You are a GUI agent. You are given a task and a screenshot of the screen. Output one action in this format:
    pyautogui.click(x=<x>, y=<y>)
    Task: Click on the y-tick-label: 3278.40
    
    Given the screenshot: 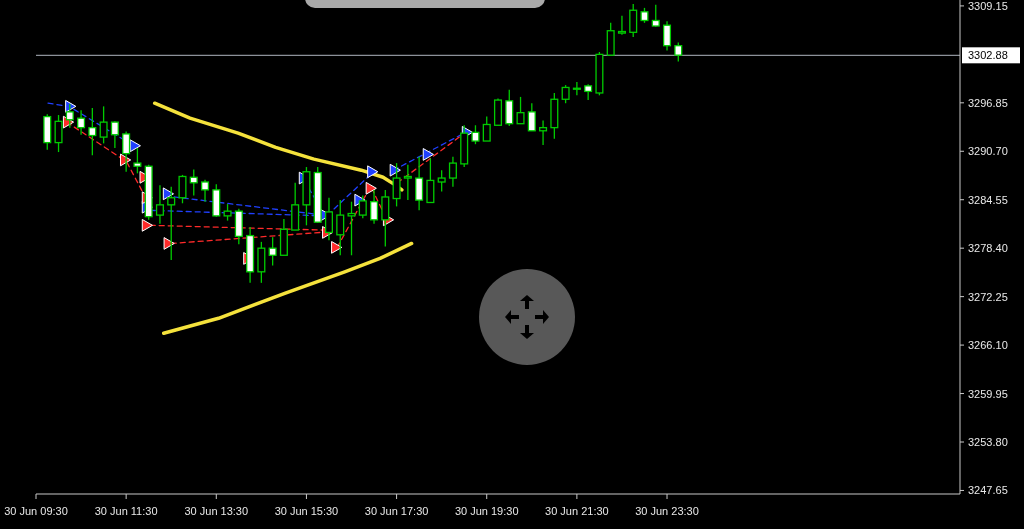 What is the action you would take?
    pyautogui.click(x=988, y=248)
    